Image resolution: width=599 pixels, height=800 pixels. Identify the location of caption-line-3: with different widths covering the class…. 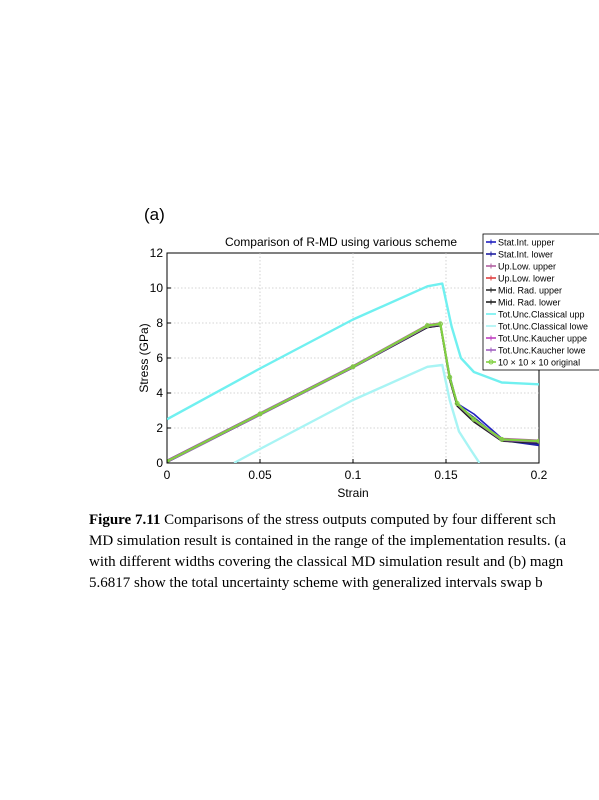
(326, 562).